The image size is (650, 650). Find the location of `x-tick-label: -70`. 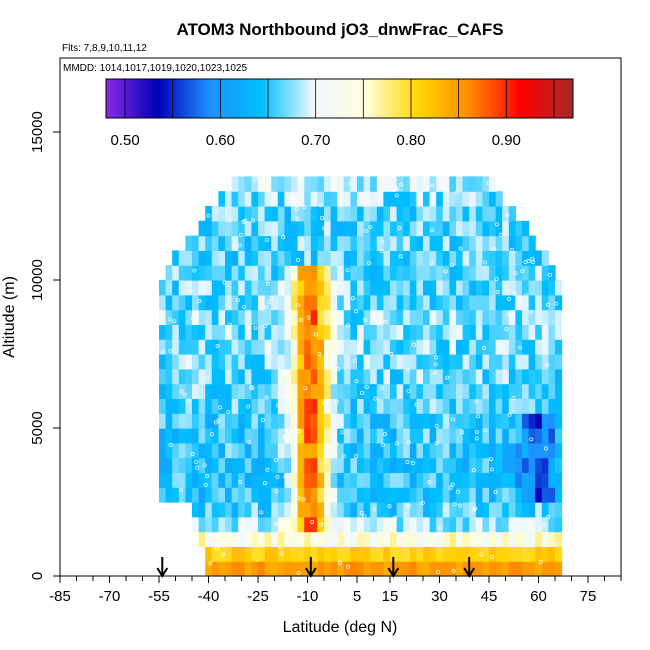

x-tick-label: -70 is located at coordinates (110, 596).